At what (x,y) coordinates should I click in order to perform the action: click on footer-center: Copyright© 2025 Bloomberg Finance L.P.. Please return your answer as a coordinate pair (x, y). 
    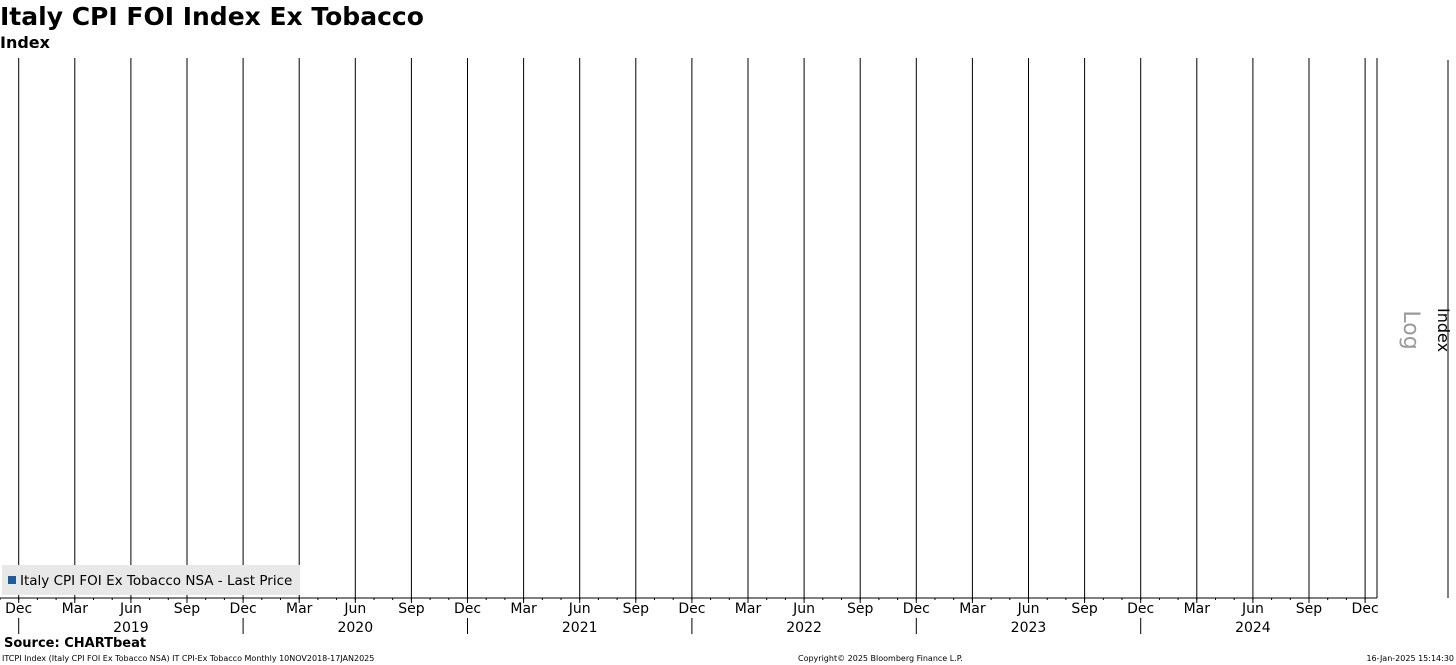
    Looking at the image, I should click on (880, 658).